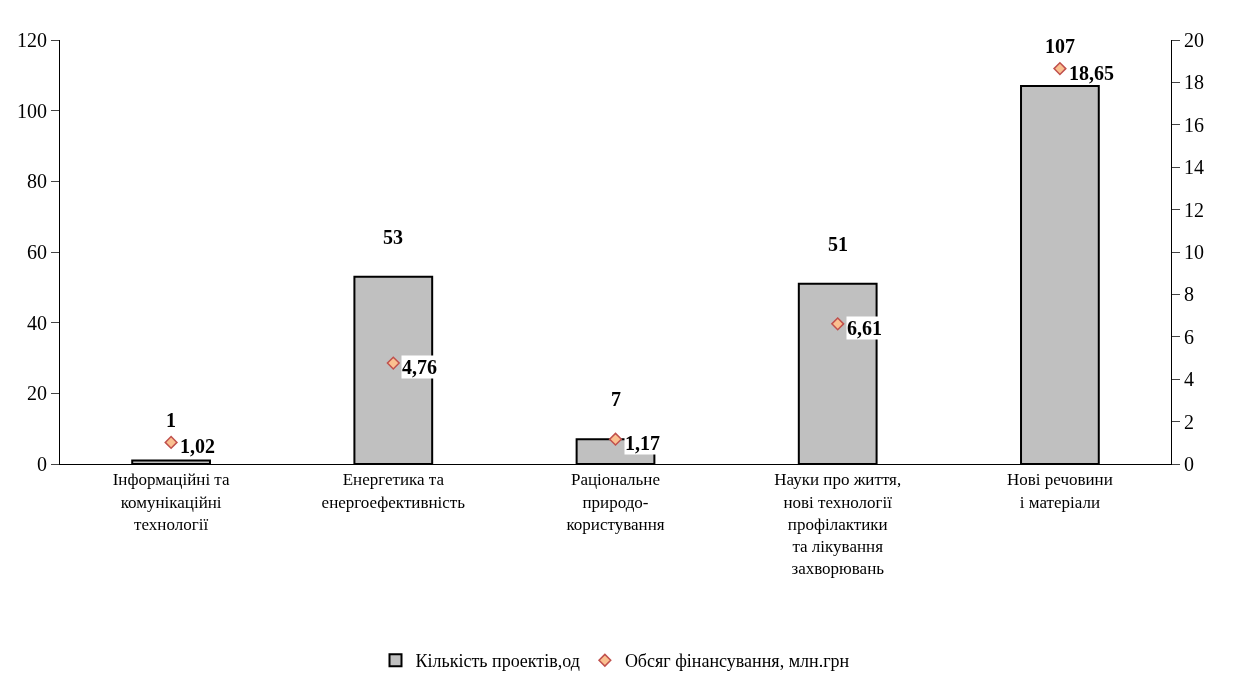  I want to click on legend-label: Обсяг фінансування, млн.грн, so click(737, 661).